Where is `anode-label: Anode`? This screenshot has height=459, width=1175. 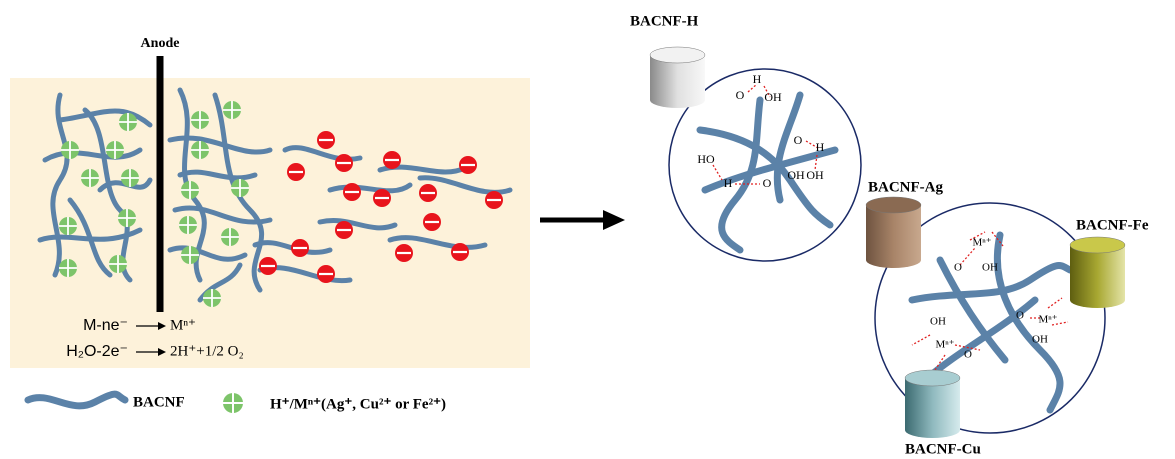 anode-label: Anode is located at coordinates (160, 43).